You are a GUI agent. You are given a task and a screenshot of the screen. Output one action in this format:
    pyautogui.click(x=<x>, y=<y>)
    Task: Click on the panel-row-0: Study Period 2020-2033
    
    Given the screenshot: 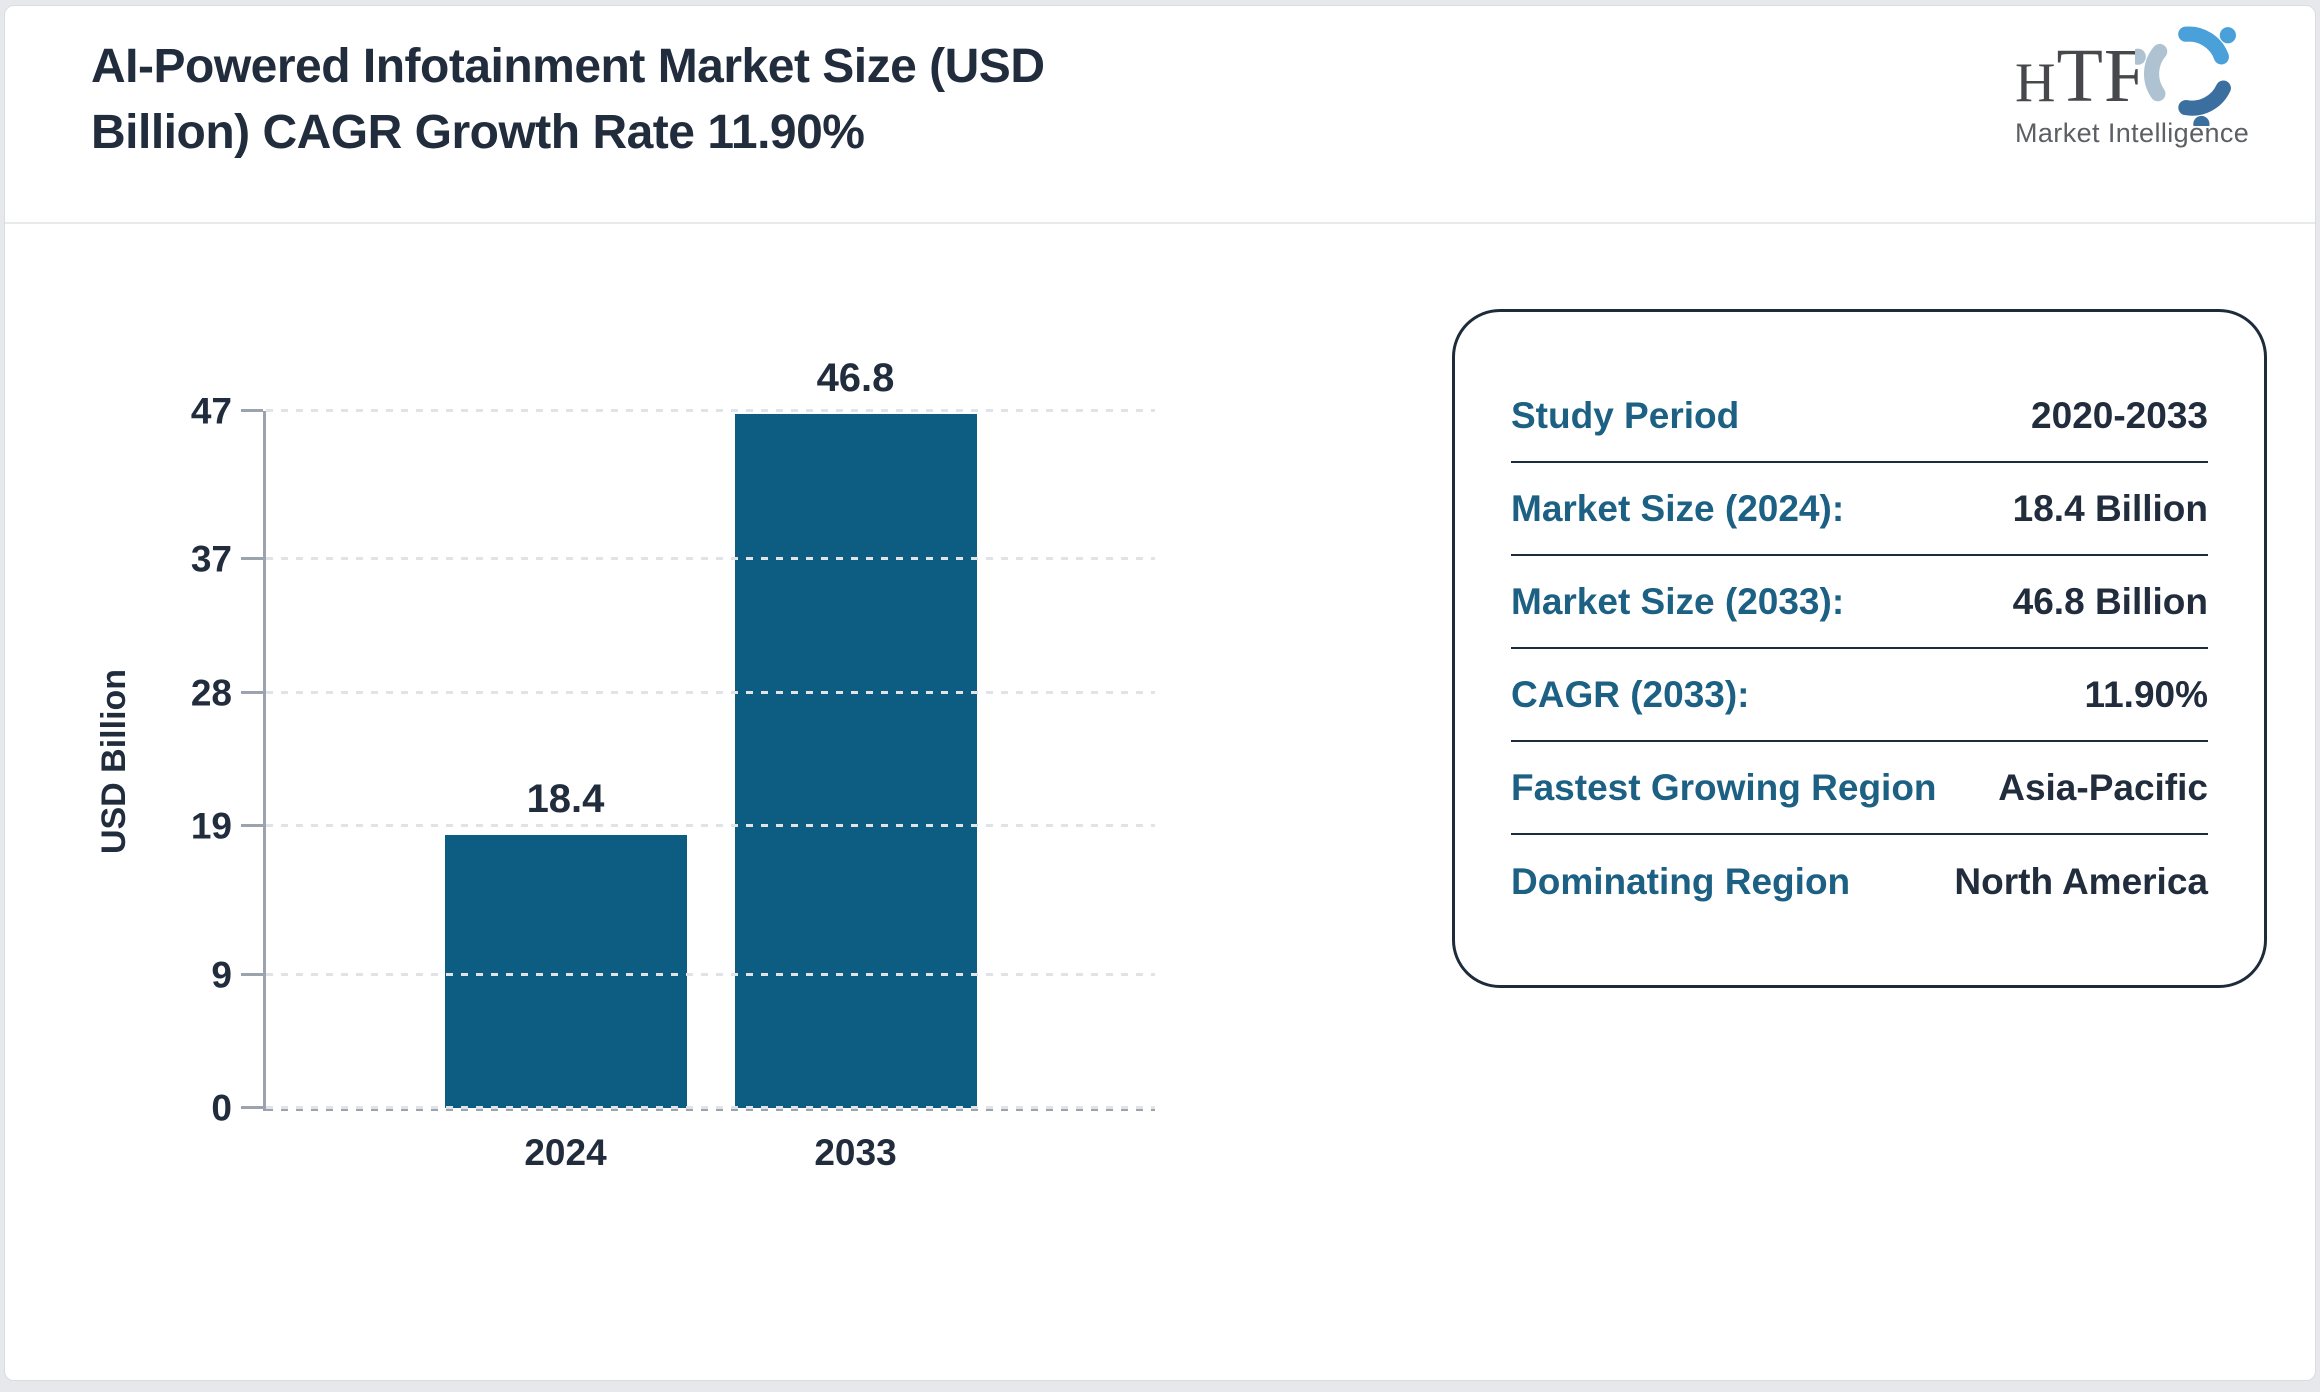 What is the action you would take?
    pyautogui.click(x=1859, y=416)
    